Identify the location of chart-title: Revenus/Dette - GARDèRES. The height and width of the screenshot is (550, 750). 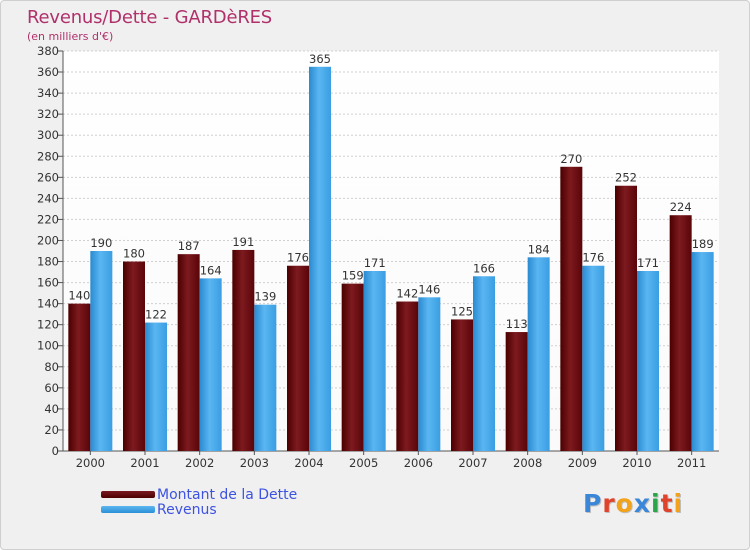
(150, 17).